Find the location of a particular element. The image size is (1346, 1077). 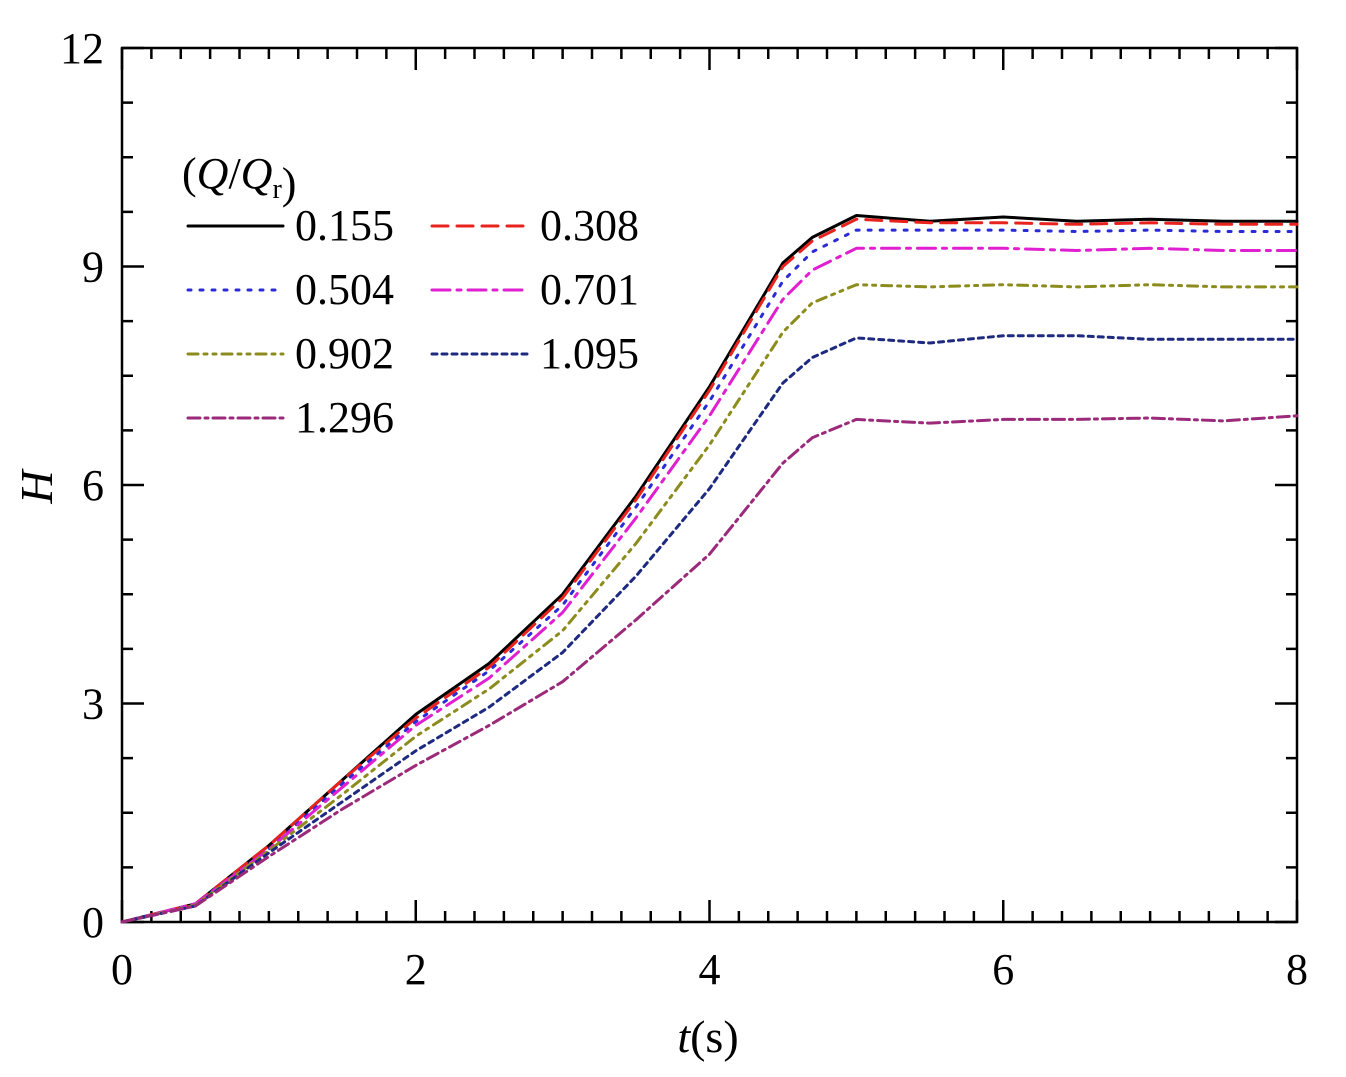

y-tick-label: 0 is located at coordinates (93, 922).